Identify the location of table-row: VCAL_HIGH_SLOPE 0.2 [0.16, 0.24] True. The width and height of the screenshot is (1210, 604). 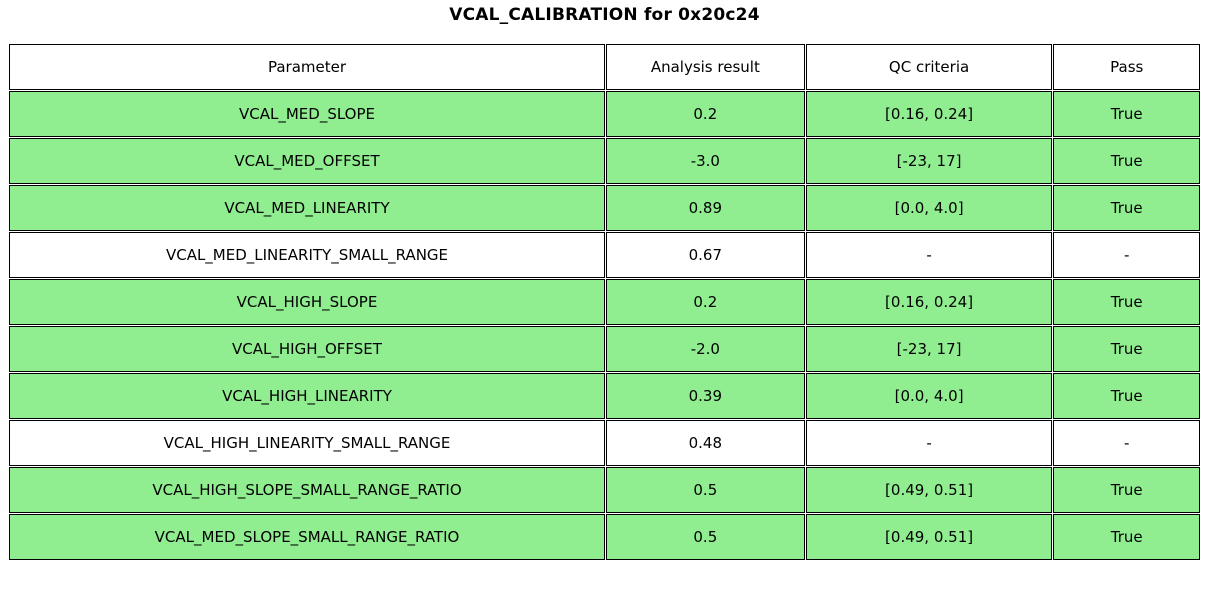
(604, 302).